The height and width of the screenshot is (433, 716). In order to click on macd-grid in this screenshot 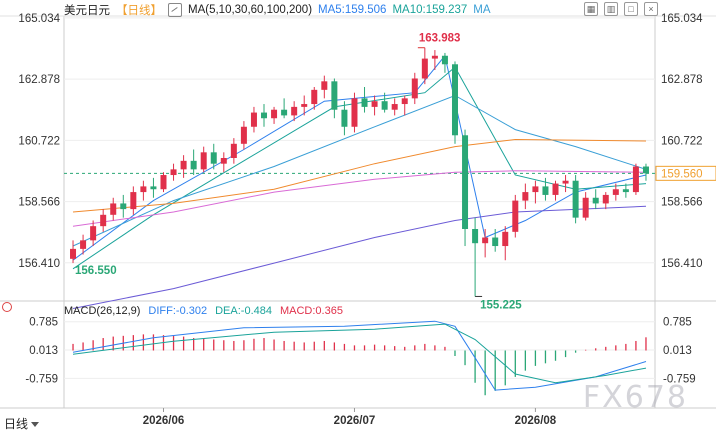, I will do `click(359, 350)`.